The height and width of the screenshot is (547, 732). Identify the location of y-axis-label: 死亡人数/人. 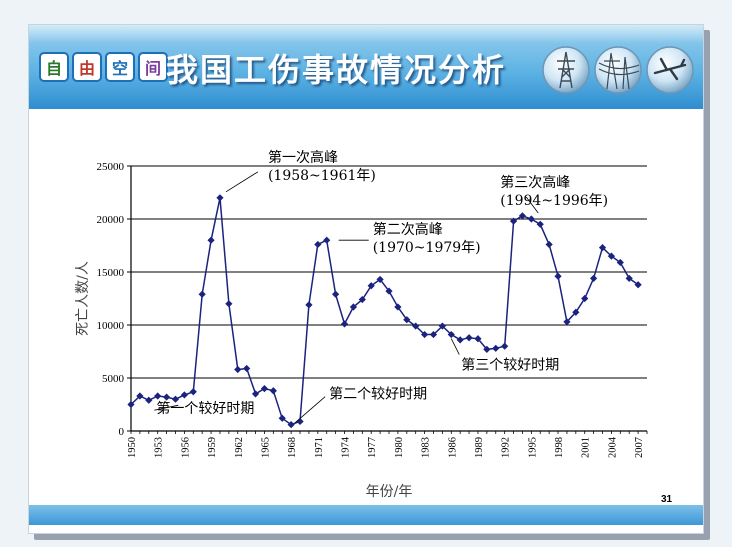
(83, 298).